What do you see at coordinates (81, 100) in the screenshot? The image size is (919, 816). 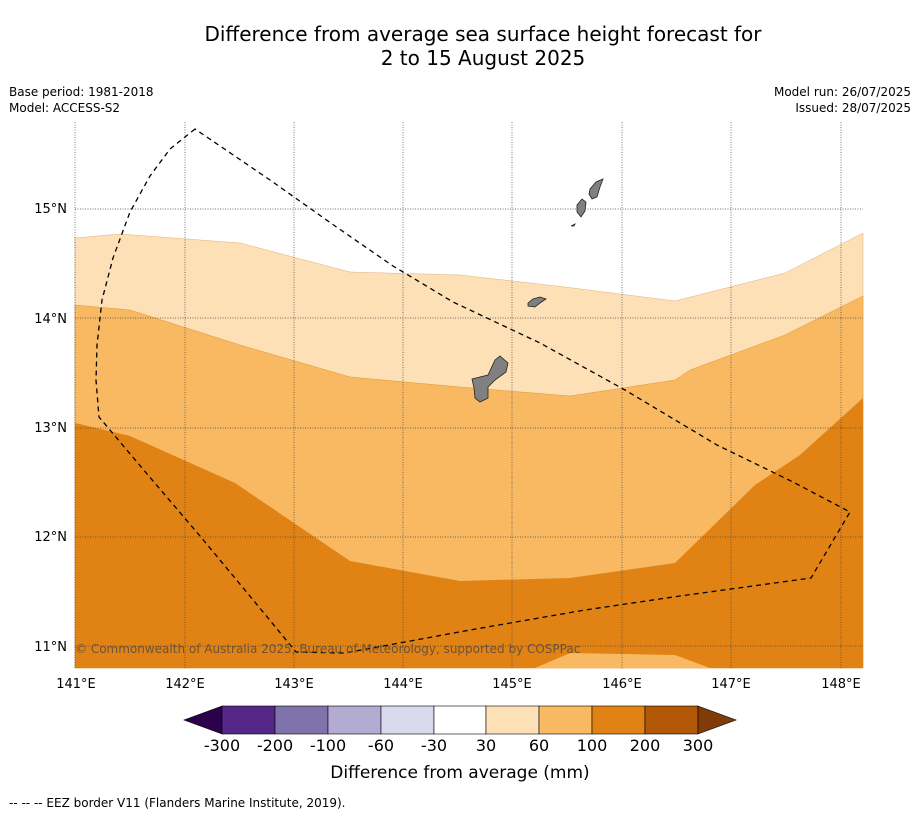 I see `meta-left: Base period: 1981-2018 Model: ACCESS-S2` at bounding box center [81, 100].